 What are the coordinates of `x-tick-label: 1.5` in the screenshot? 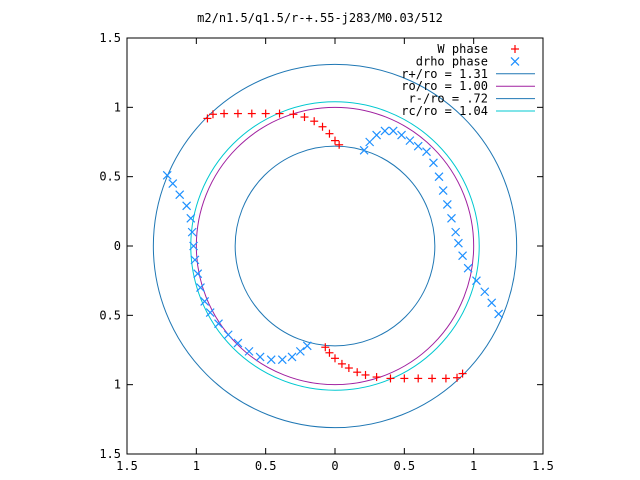 It's located at (127, 466).